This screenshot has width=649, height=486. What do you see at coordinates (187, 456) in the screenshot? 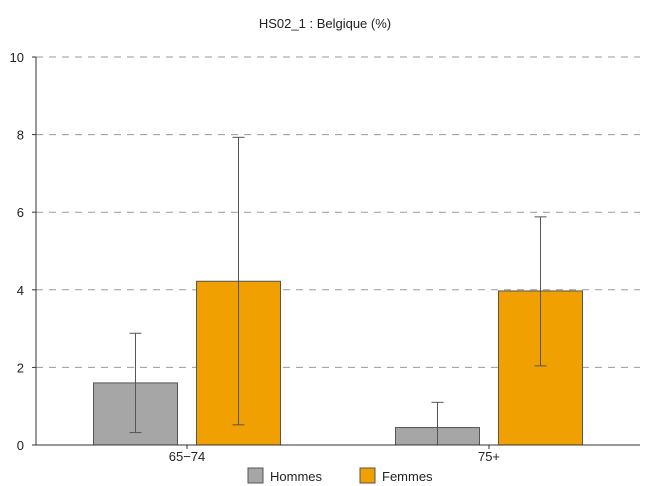
I see `x-tick-label-0: 65−74` at bounding box center [187, 456].